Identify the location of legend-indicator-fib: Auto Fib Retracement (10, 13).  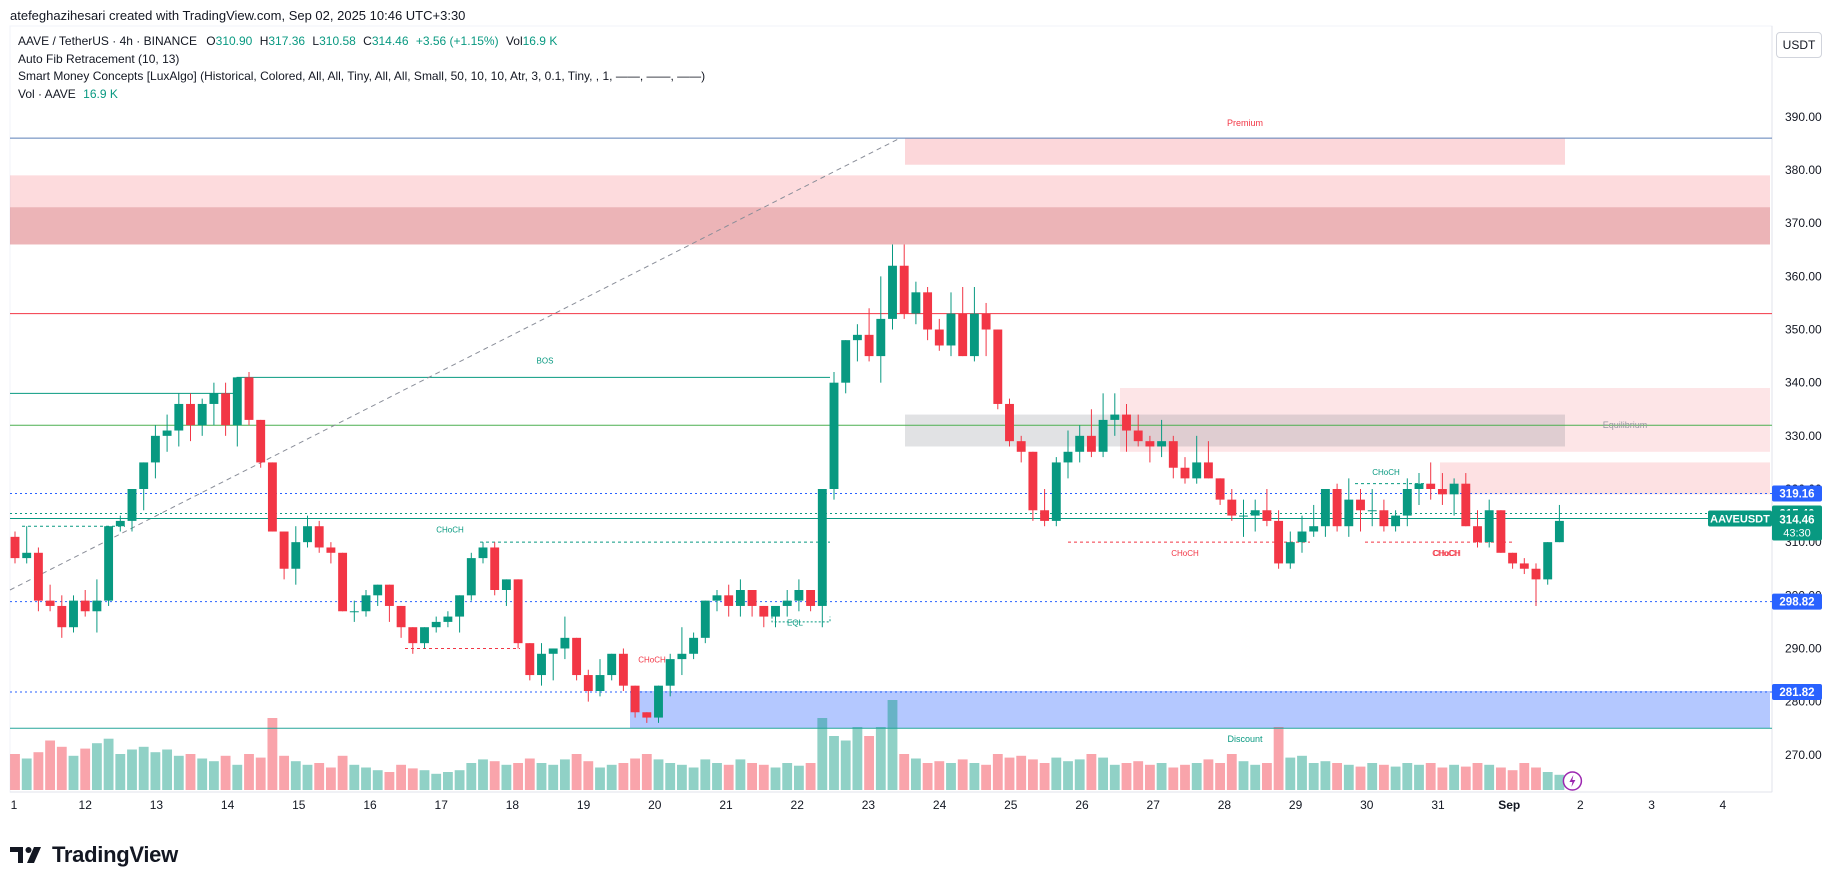
(99, 58).